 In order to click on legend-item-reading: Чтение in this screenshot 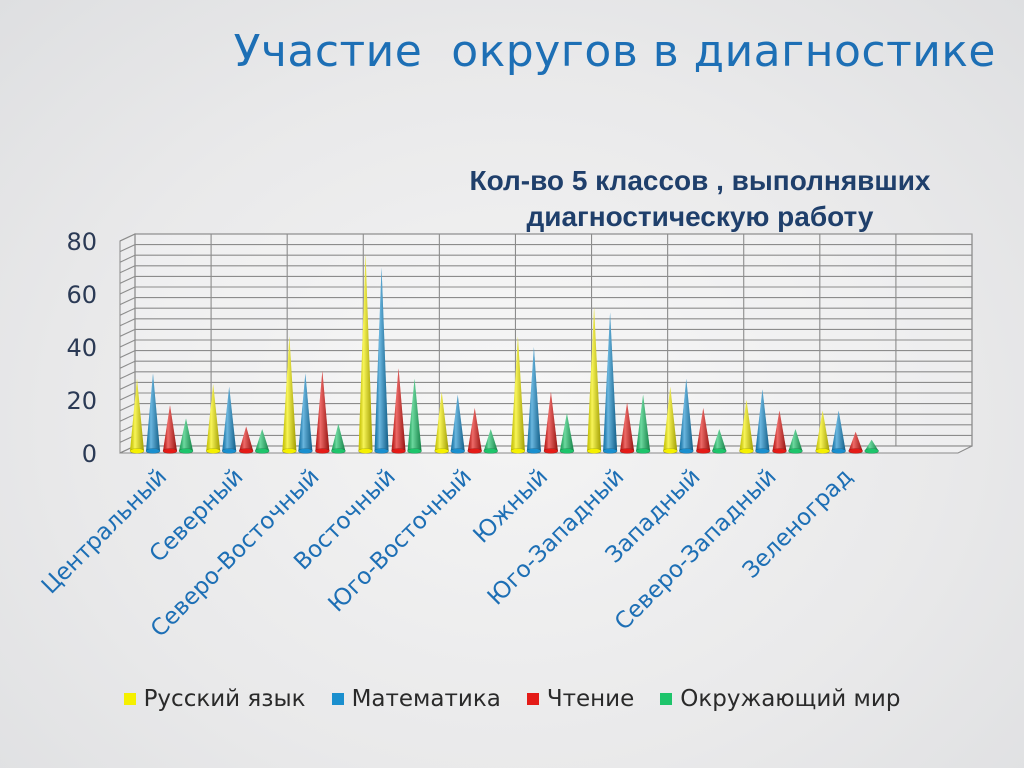, I will do `click(580, 699)`.